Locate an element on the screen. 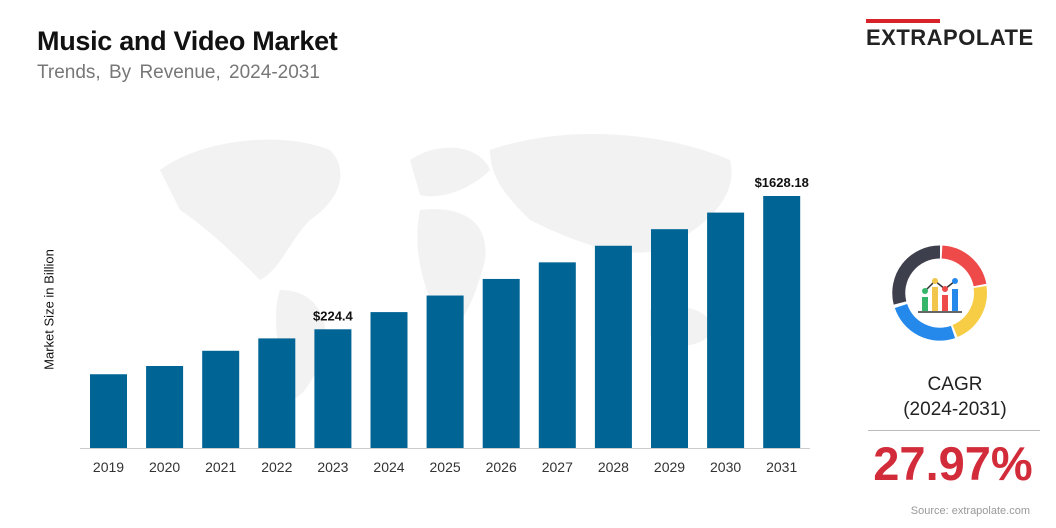 The width and height of the screenshot is (1056, 528). x-tick-label: 2031 is located at coordinates (781, 467).